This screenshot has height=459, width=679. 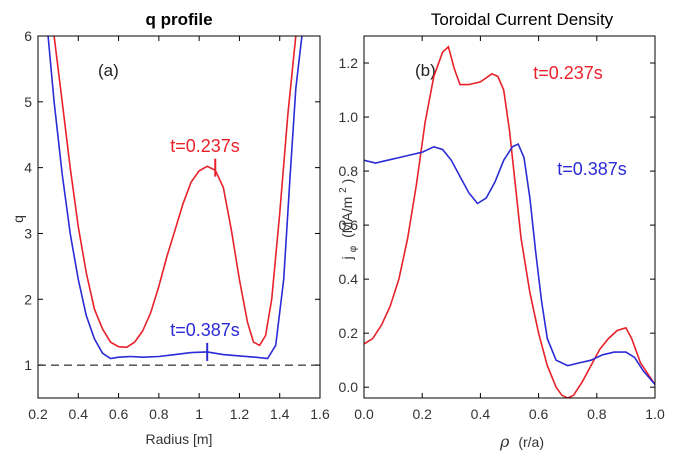 I want to click on y-tick-label: 1.2, so click(x=349, y=63).